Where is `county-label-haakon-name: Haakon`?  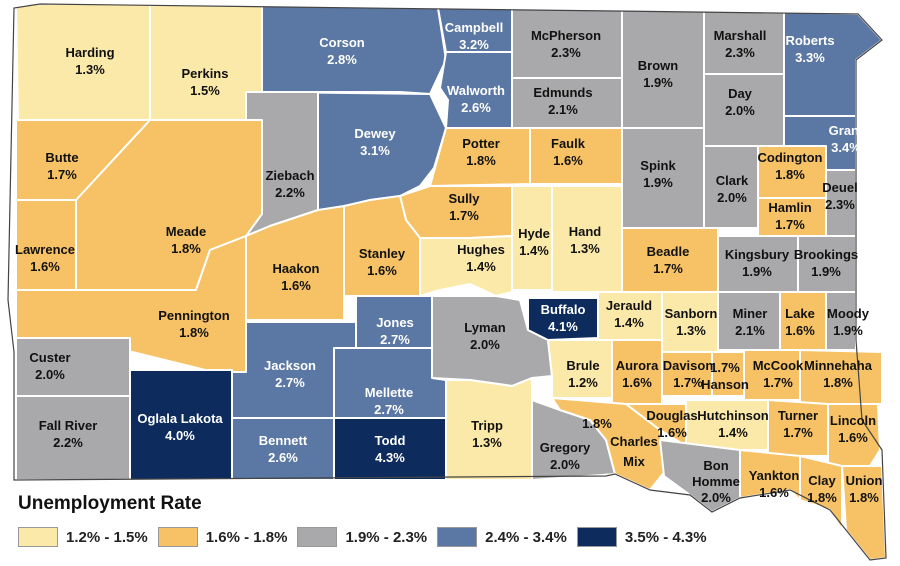
county-label-haakon-name: Haakon is located at coordinates (296, 268).